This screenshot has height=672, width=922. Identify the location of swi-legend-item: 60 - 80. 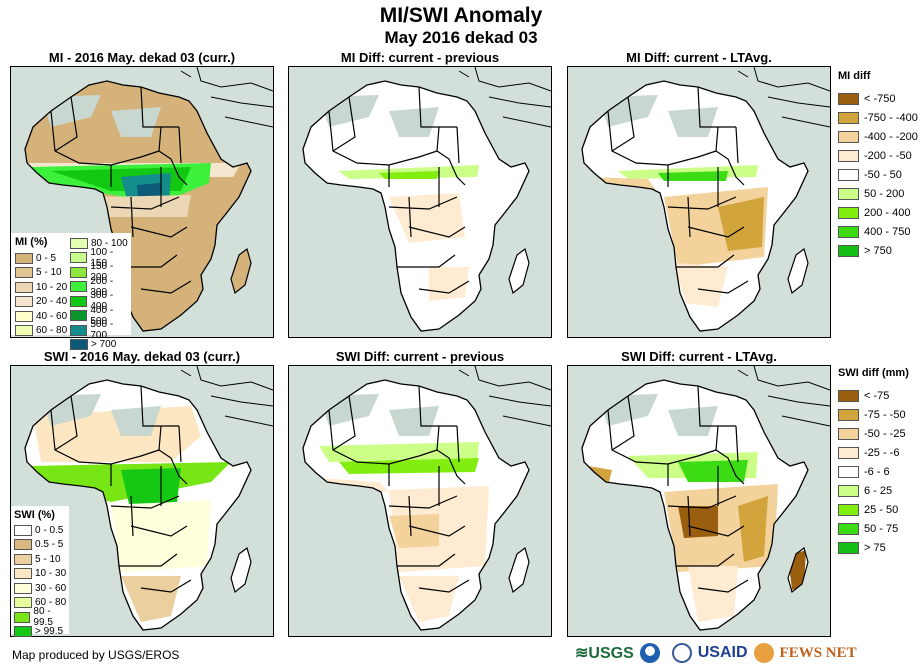
(41, 603).